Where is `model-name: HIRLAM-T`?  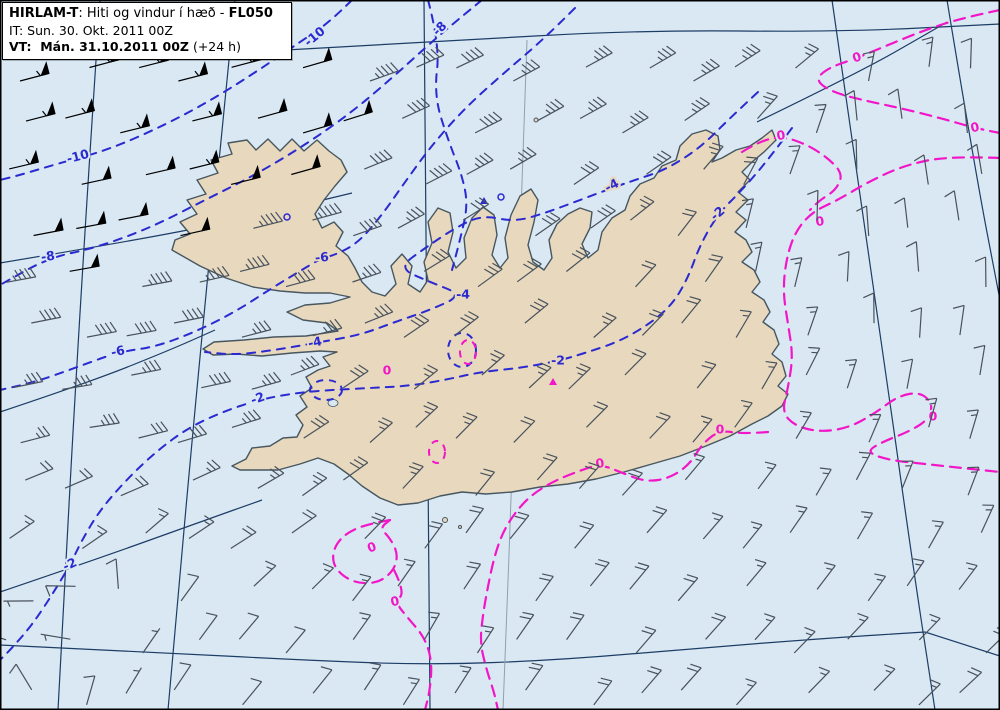 model-name: HIRLAM-T is located at coordinates (44, 13).